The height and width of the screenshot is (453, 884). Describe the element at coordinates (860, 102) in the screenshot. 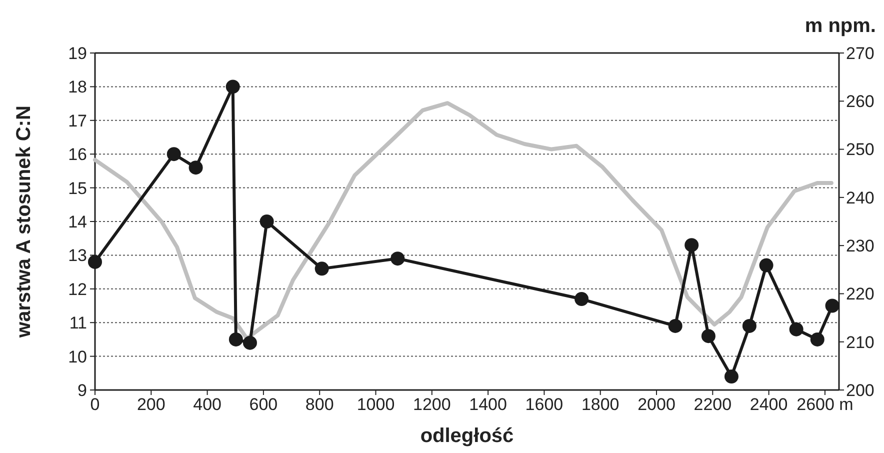

I see `y2-tick-label: 260` at that location.